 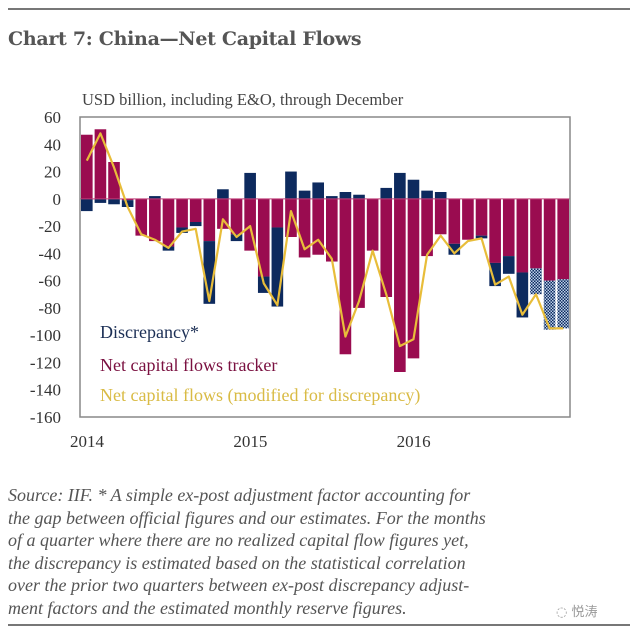 I want to click on watermark: ◌ 悦涛, so click(x=577, y=610).